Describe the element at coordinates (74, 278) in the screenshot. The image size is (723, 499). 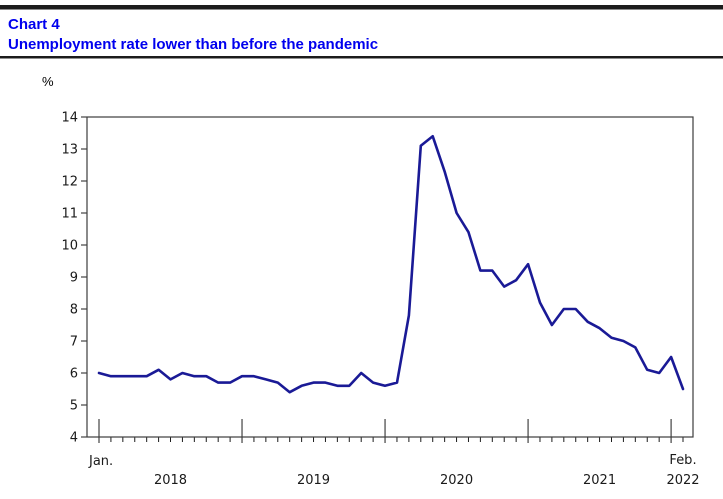
I see `y-tick-label: 9` at that location.